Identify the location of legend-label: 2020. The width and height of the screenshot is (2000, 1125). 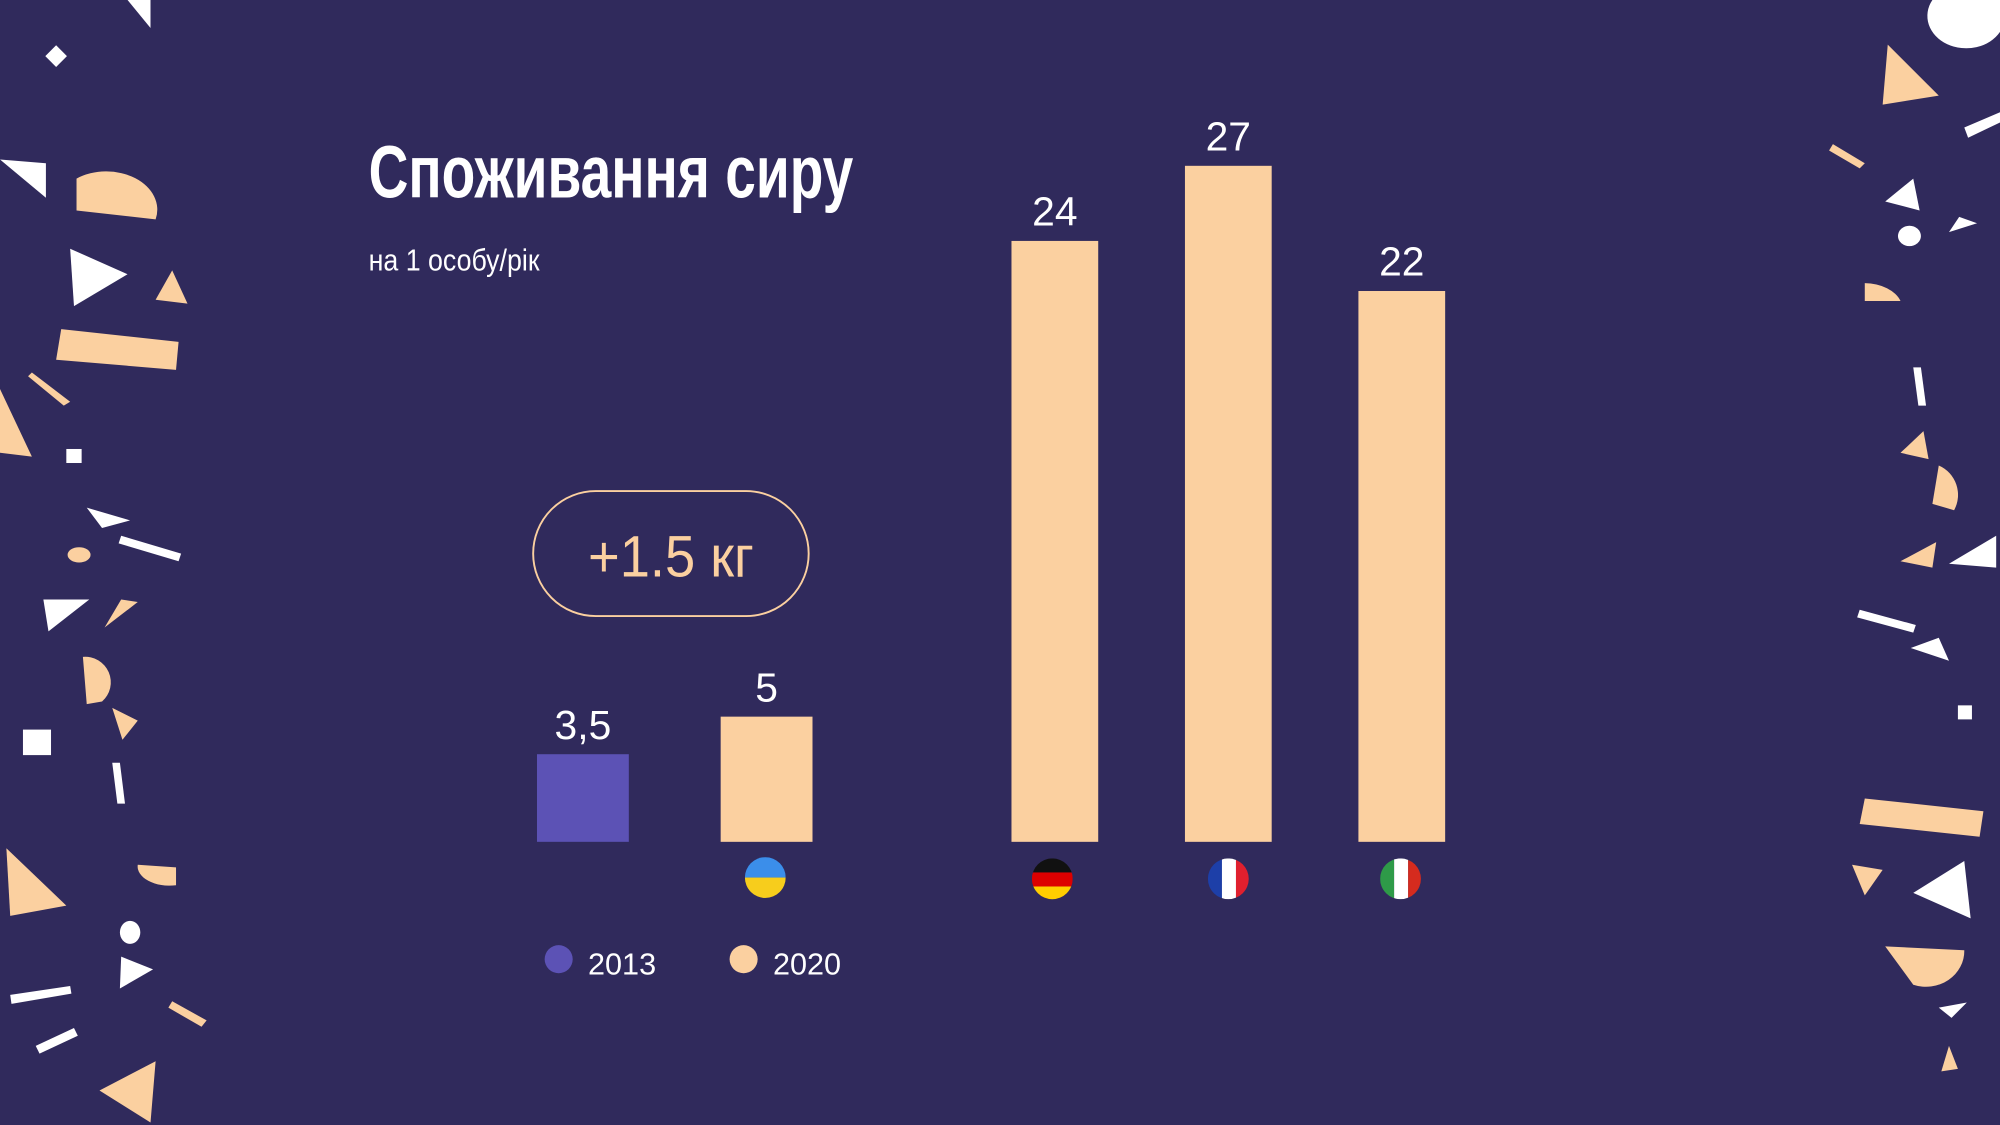
(807, 964).